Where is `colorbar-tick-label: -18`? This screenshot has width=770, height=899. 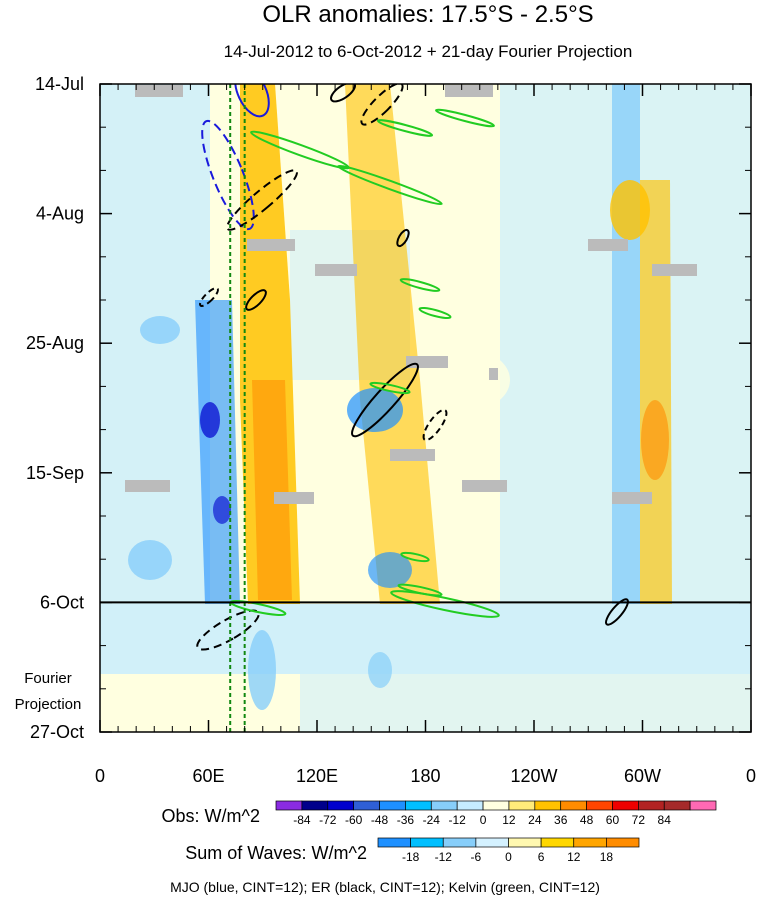 colorbar-tick-label: -18 is located at coordinates (411, 857).